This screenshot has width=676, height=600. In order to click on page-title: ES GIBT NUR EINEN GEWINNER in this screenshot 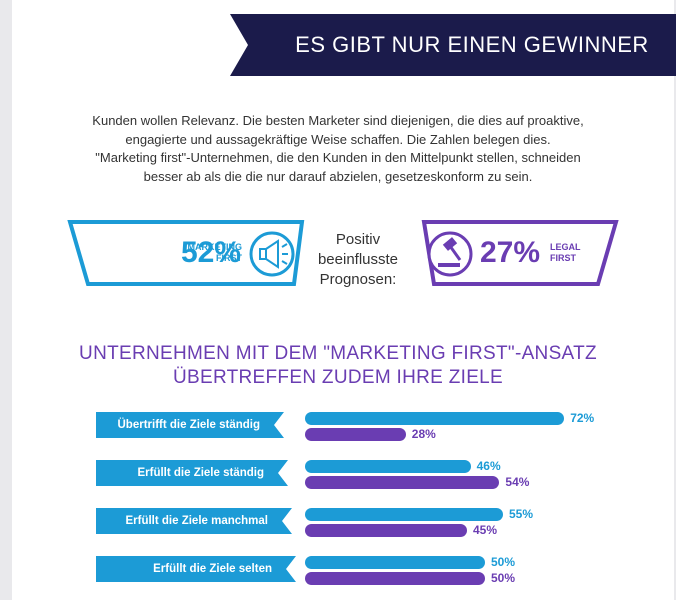, I will do `click(472, 44)`.